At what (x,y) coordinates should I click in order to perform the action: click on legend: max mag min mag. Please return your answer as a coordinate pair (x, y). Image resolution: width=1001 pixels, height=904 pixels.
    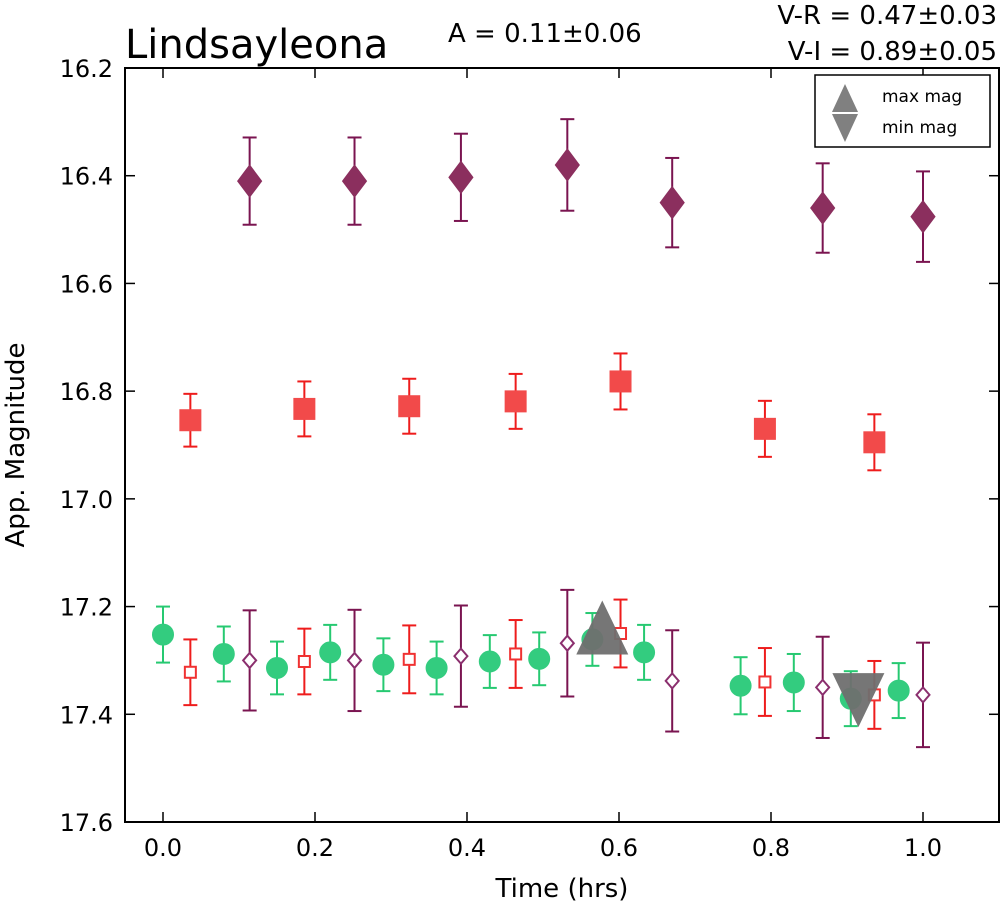
    Looking at the image, I should click on (902, 111).